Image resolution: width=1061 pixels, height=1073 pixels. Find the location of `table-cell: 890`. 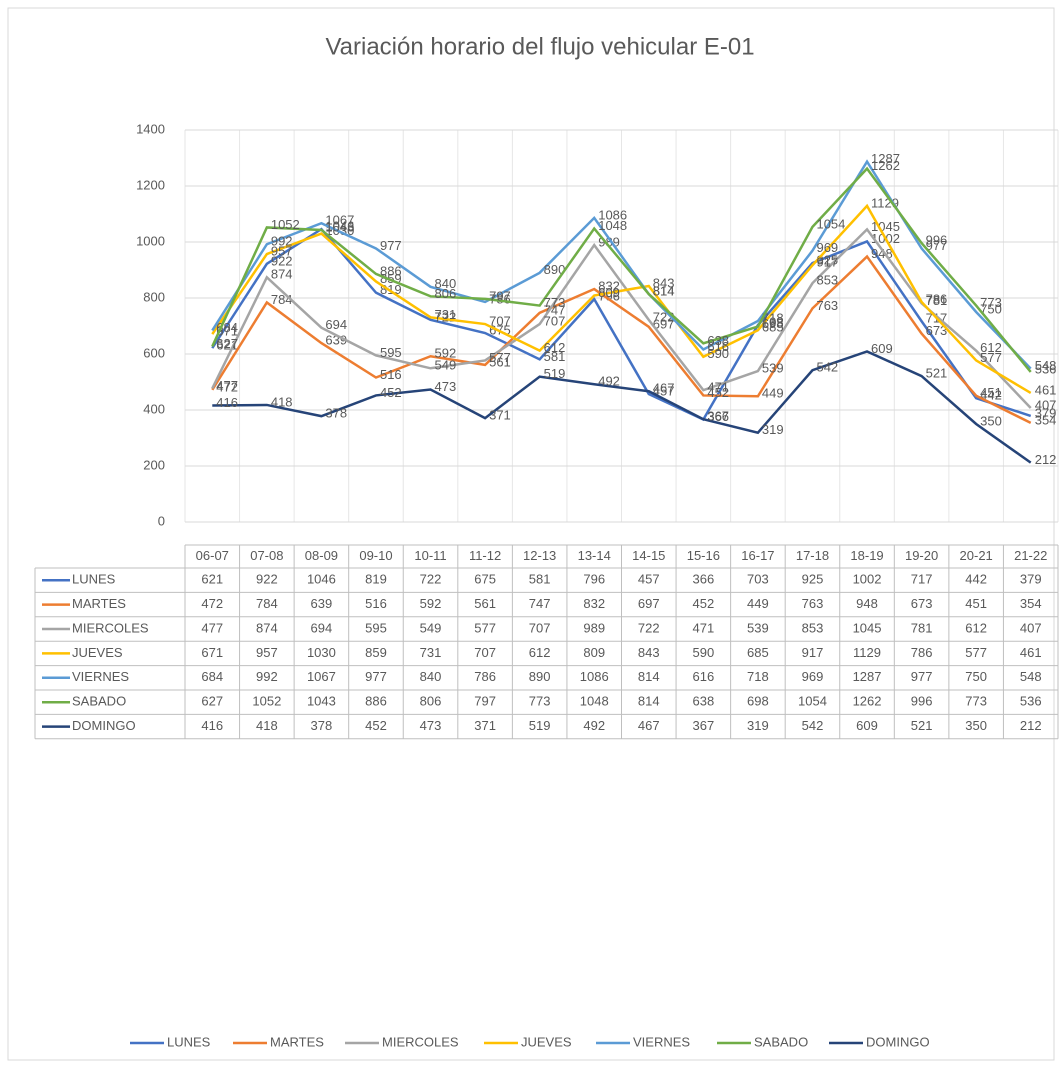

table-cell: 890 is located at coordinates (540, 676).